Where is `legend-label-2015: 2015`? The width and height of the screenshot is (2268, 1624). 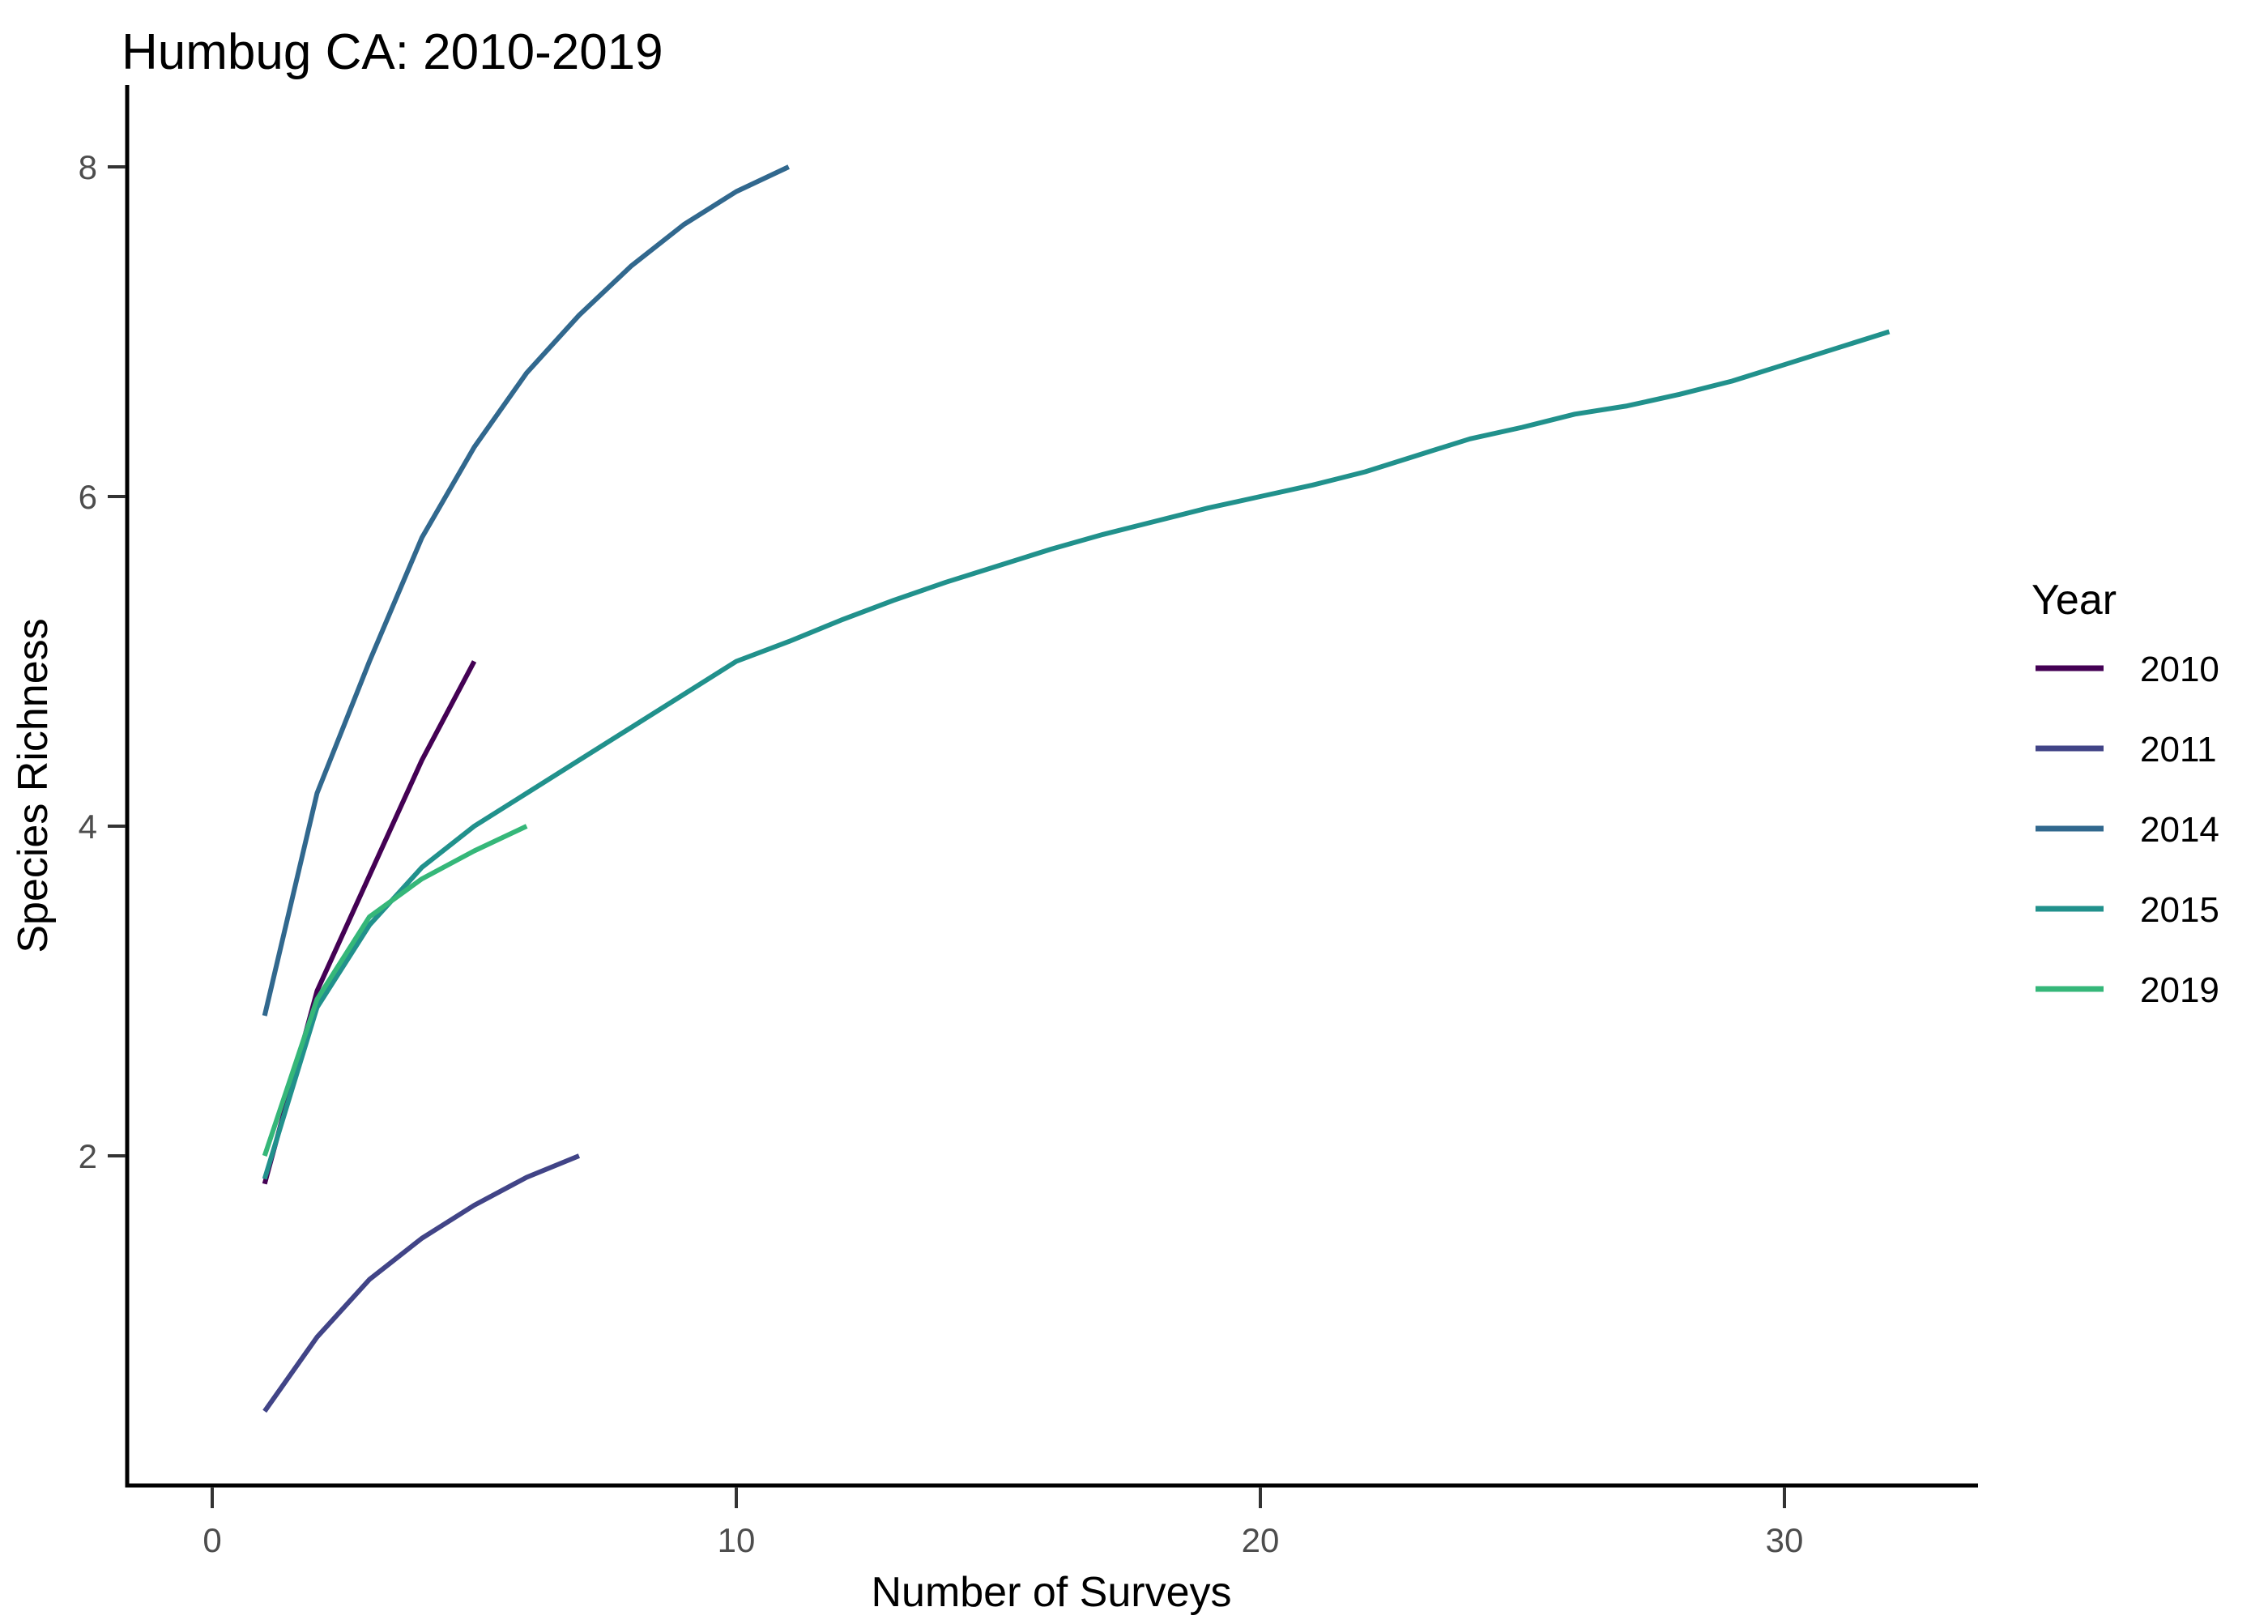
legend-label-2015: 2015 is located at coordinates (2179, 910).